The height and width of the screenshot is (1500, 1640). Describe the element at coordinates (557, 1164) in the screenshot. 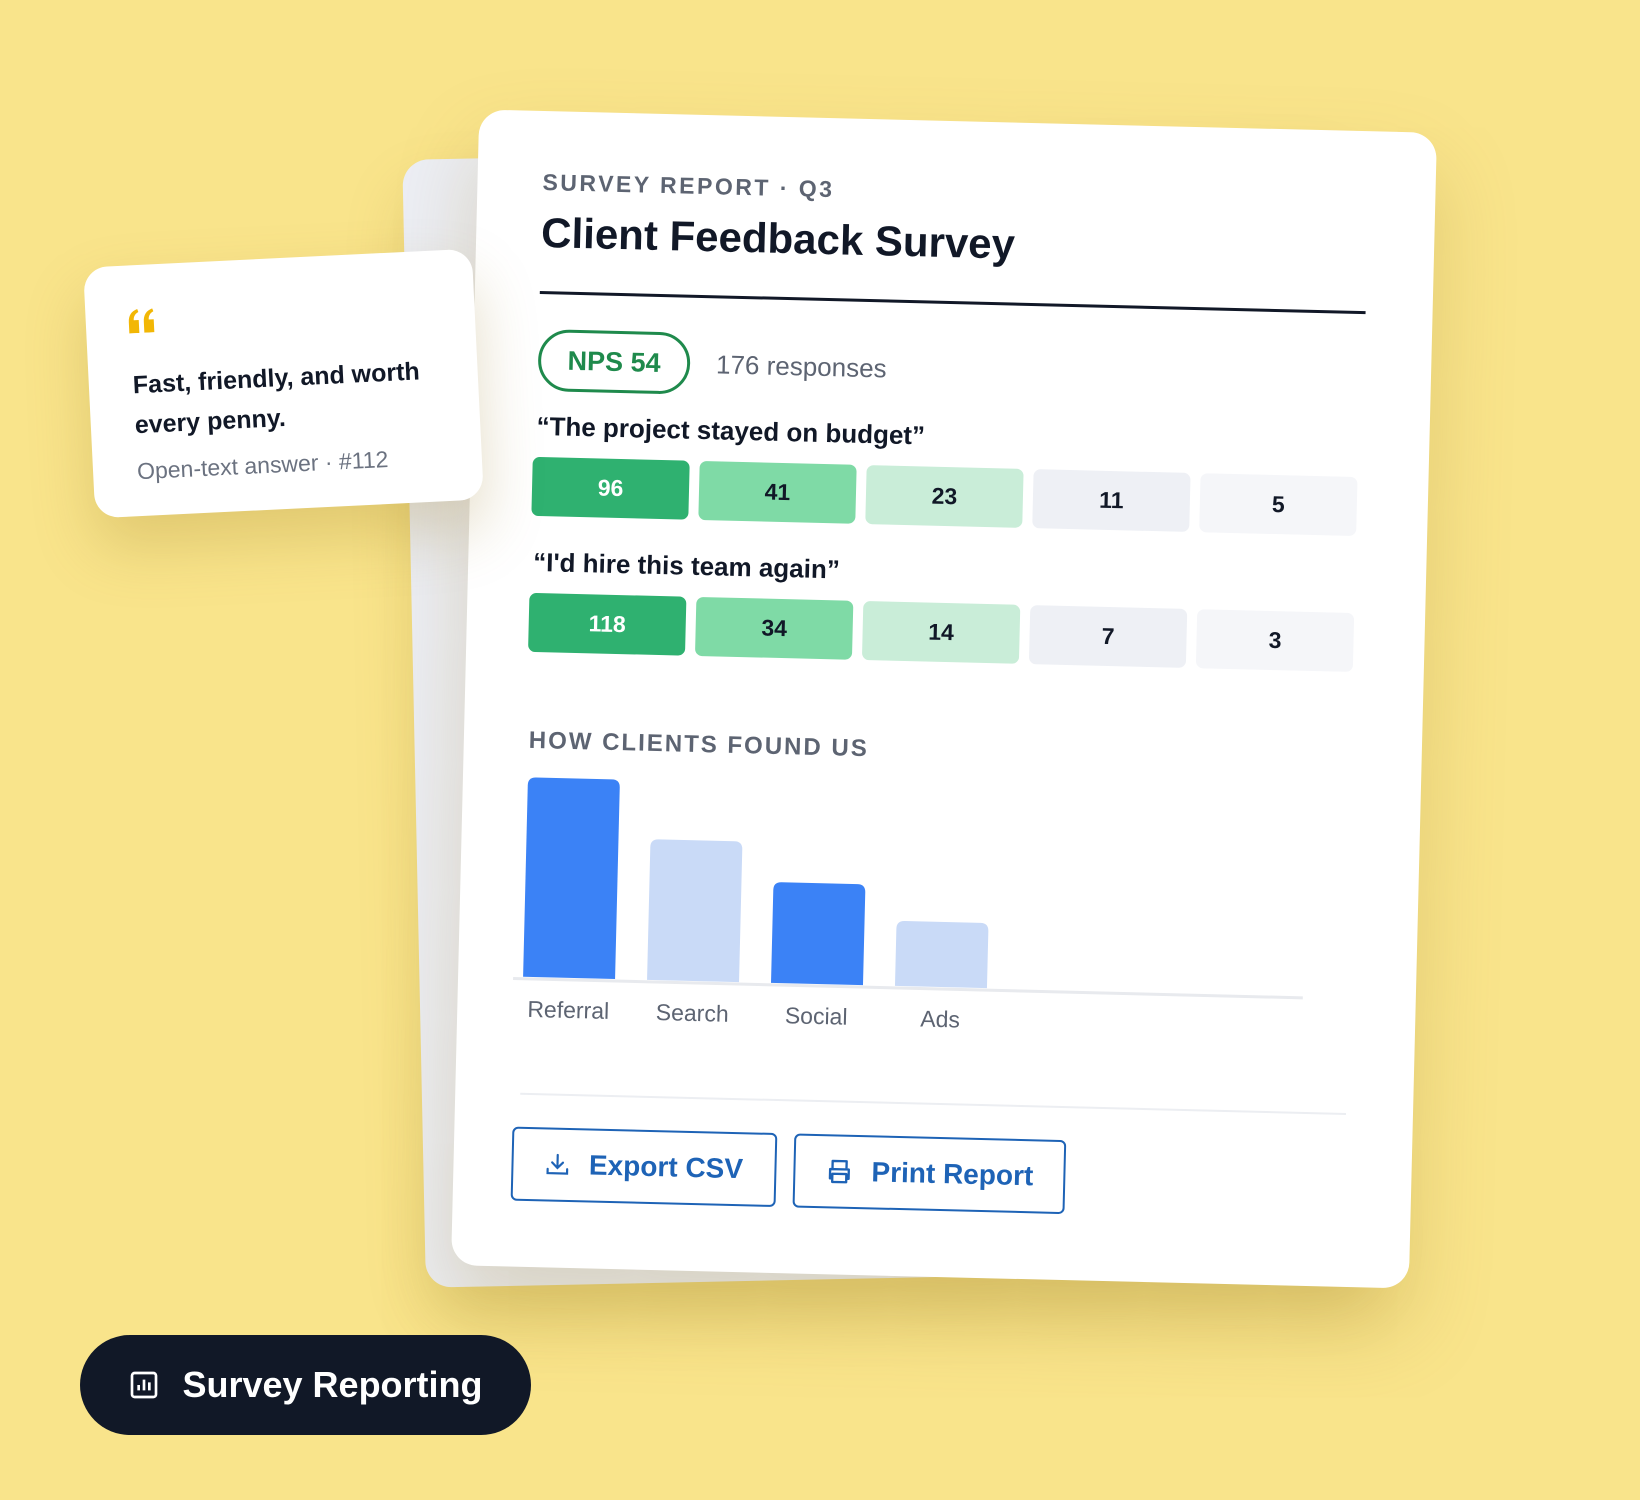

I see `download-icon` at that location.